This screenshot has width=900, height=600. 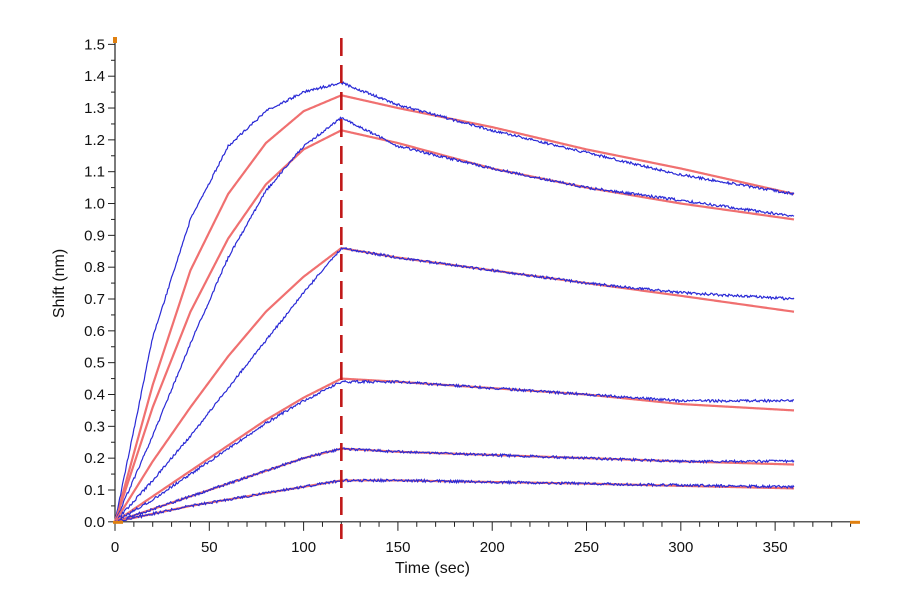 I want to click on y-tick-label: 1.4, so click(x=94, y=76).